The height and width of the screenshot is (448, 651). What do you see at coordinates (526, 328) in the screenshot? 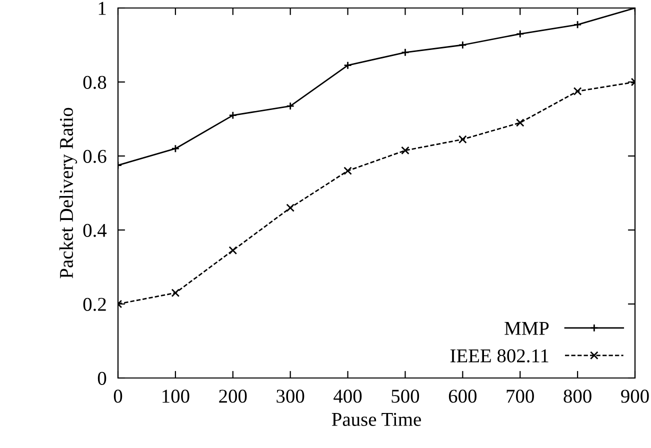
I see `legend-label: MMP` at bounding box center [526, 328].